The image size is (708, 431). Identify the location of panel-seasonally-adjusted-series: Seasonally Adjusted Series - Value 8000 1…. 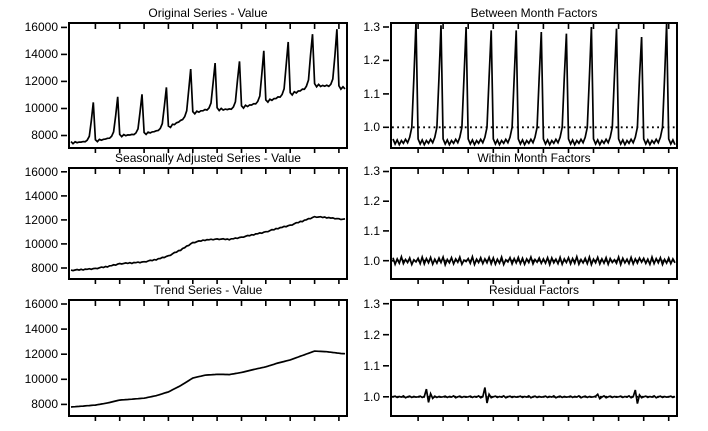
(186, 218).